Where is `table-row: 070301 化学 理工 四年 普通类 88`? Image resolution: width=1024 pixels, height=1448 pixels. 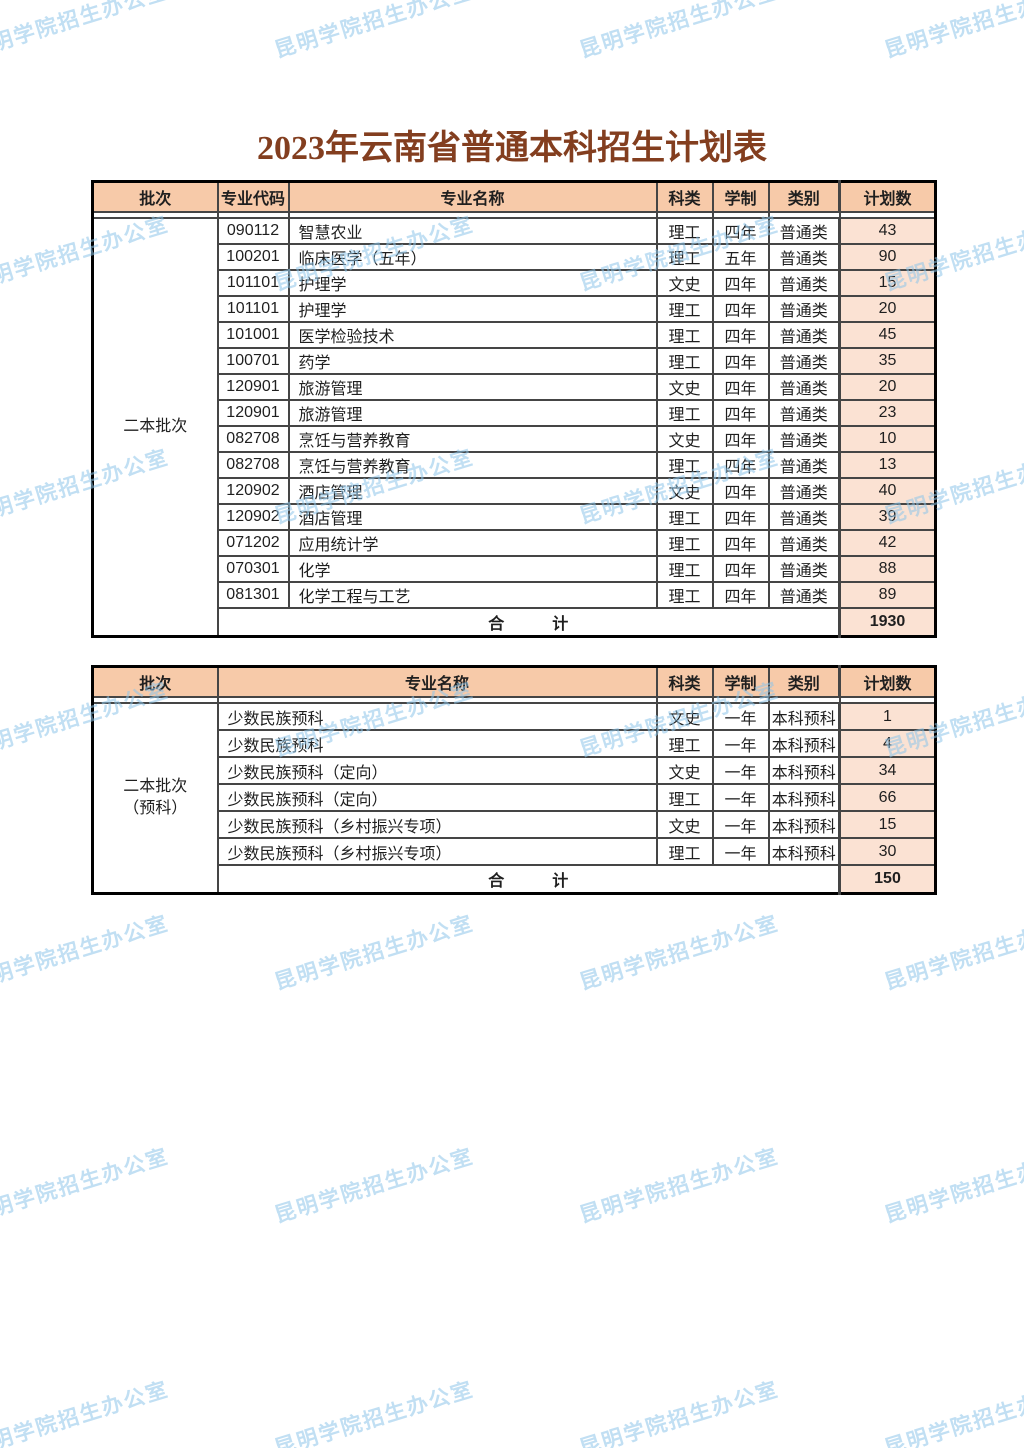 table-row: 070301 化学 理工 四年 普通类 88 is located at coordinates (515, 569).